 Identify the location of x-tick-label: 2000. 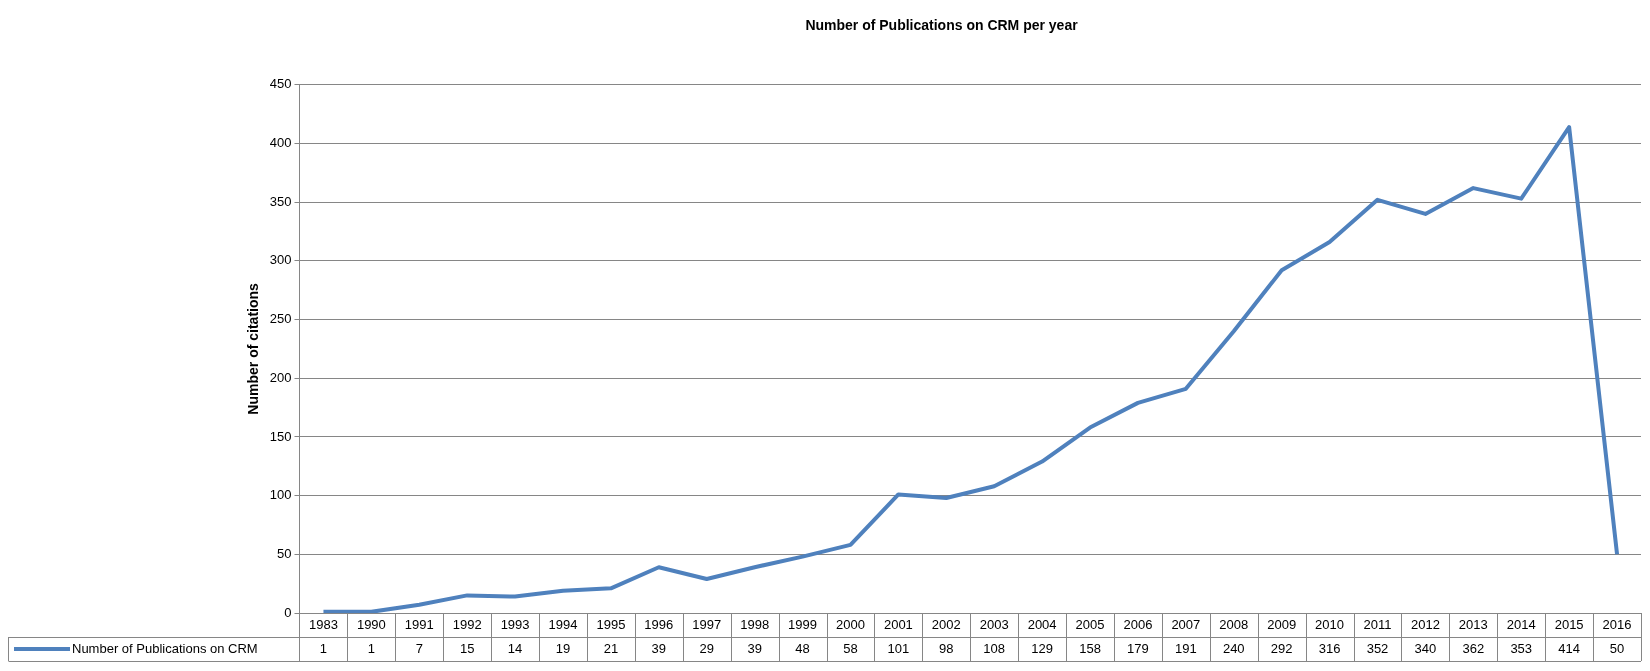
(850, 625).